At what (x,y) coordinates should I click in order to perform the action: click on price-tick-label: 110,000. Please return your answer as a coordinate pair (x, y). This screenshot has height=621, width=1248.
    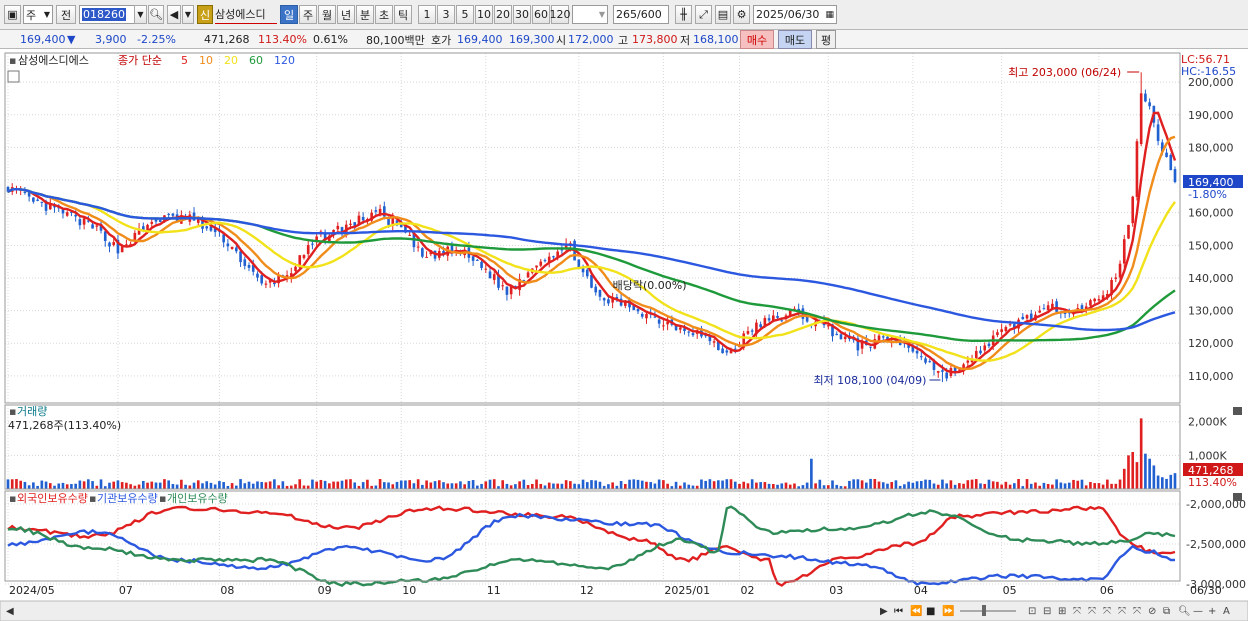
    Looking at the image, I should click on (1211, 376).